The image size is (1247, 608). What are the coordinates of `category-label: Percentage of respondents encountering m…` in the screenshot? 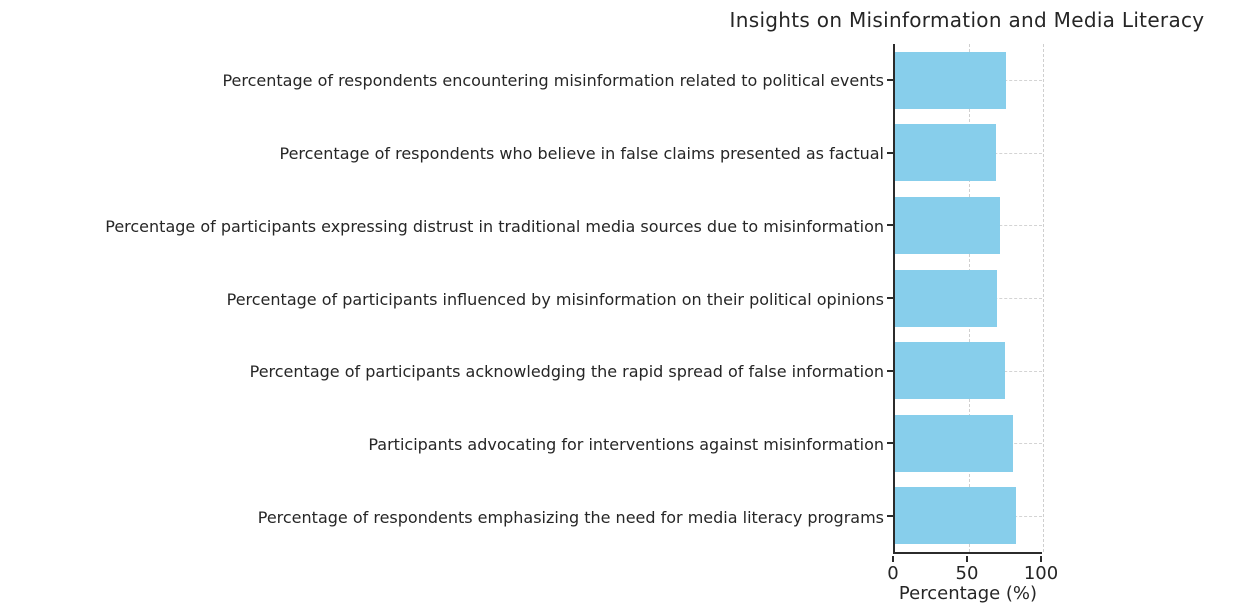 It's located at (553, 80).